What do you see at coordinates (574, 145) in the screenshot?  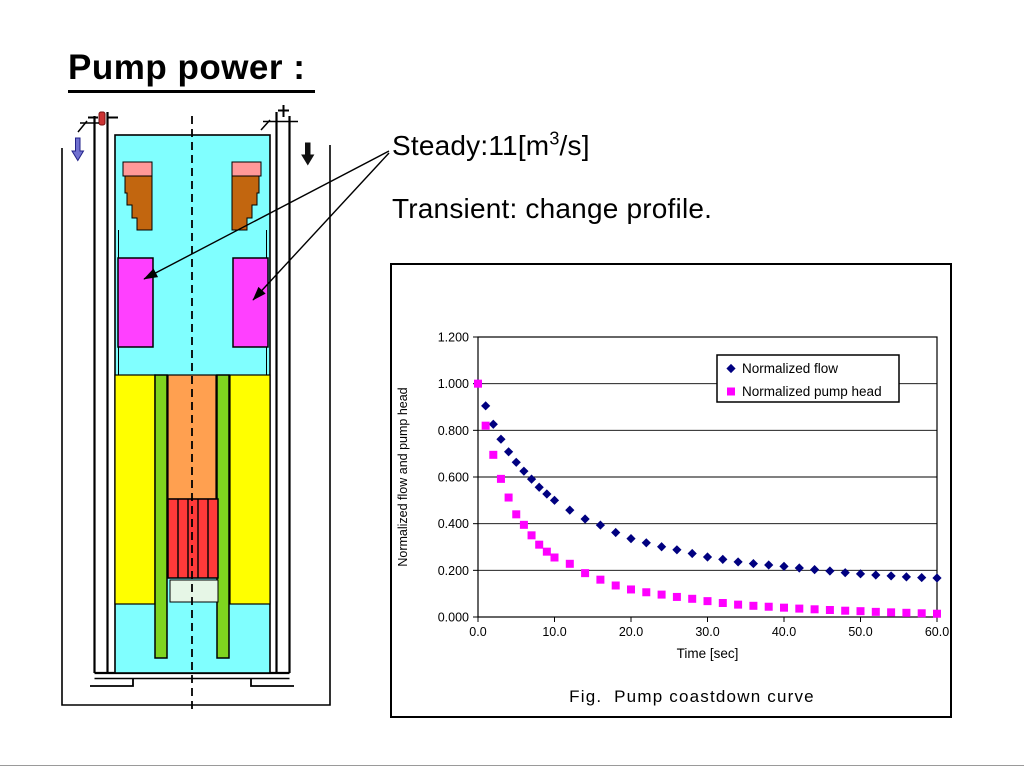 I see `steady-text-post: /s]` at bounding box center [574, 145].